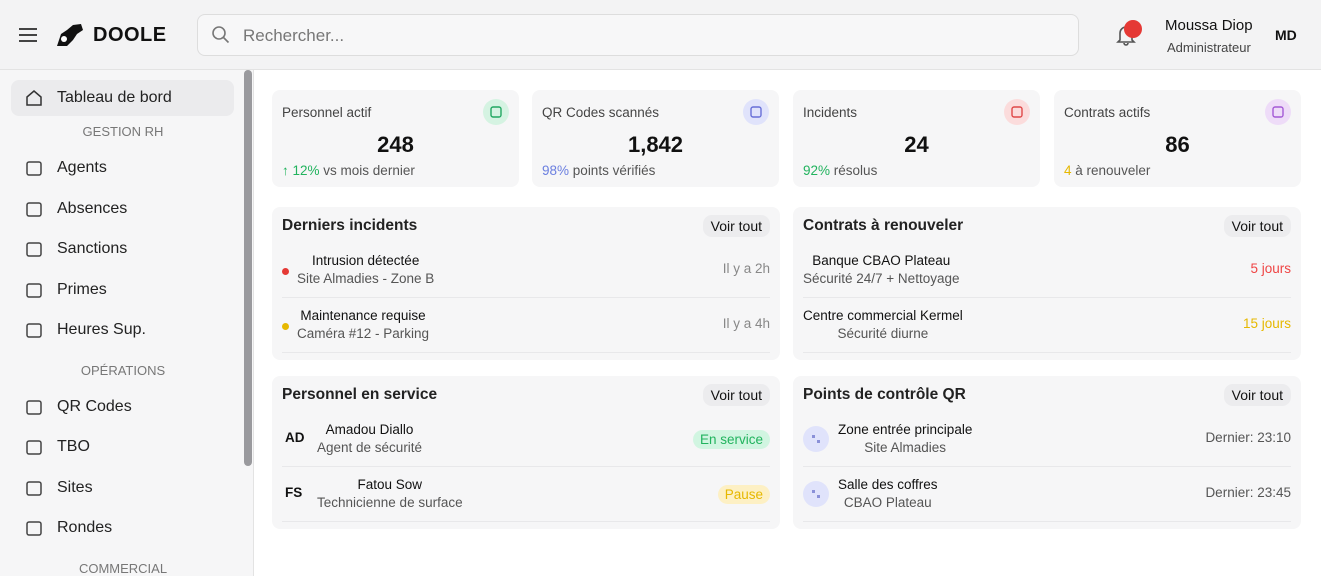 The width and height of the screenshot is (1321, 576). Describe the element at coordinates (614, 170) in the screenshot. I see `stat-note-text: points vérifiés` at that location.